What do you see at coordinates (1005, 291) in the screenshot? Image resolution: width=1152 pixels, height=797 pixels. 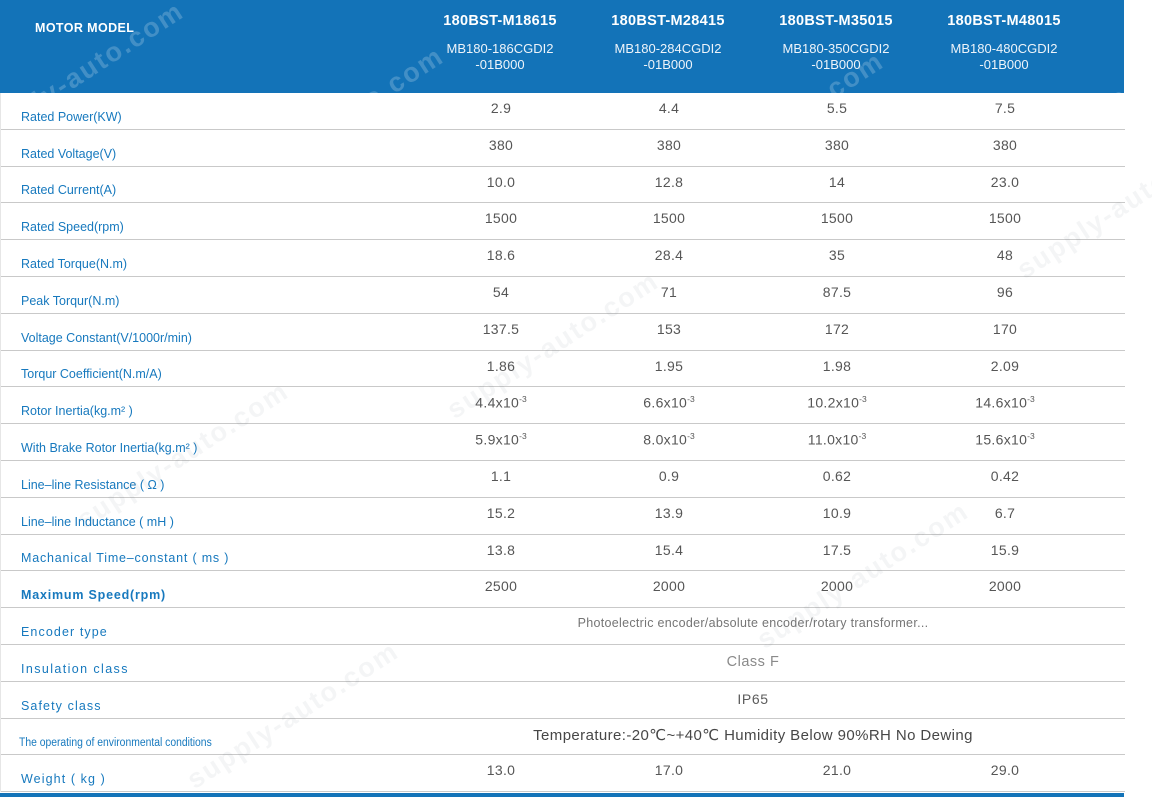 I see `cell-value: 96` at bounding box center [1005, 291].